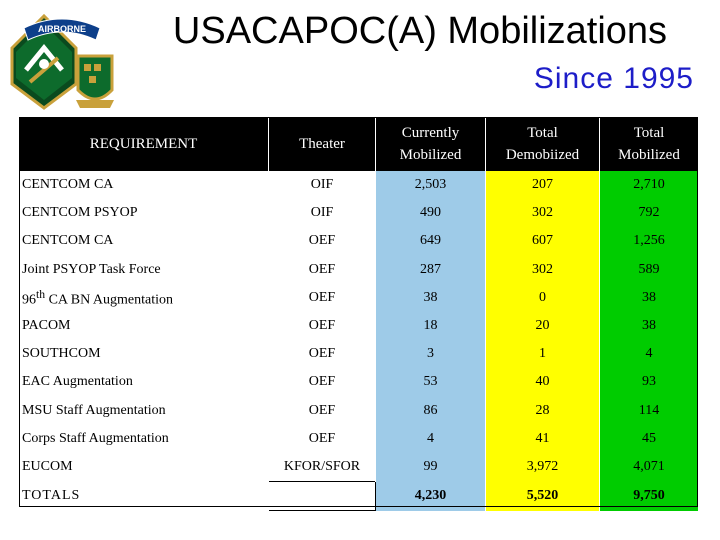 This screenshot has width=720, height=540. I want to click on totals-currently-mobilized: 4,230, so click(430, 496).